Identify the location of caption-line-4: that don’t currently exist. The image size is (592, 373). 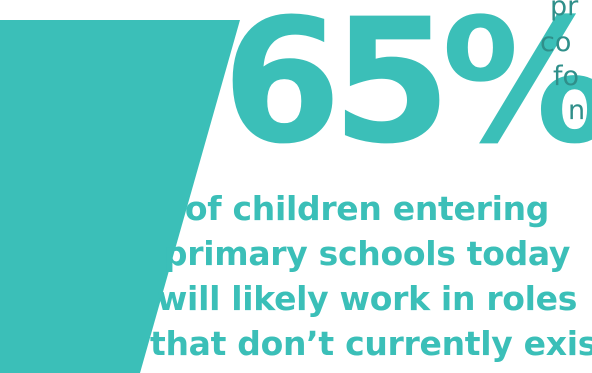
(371, 343).